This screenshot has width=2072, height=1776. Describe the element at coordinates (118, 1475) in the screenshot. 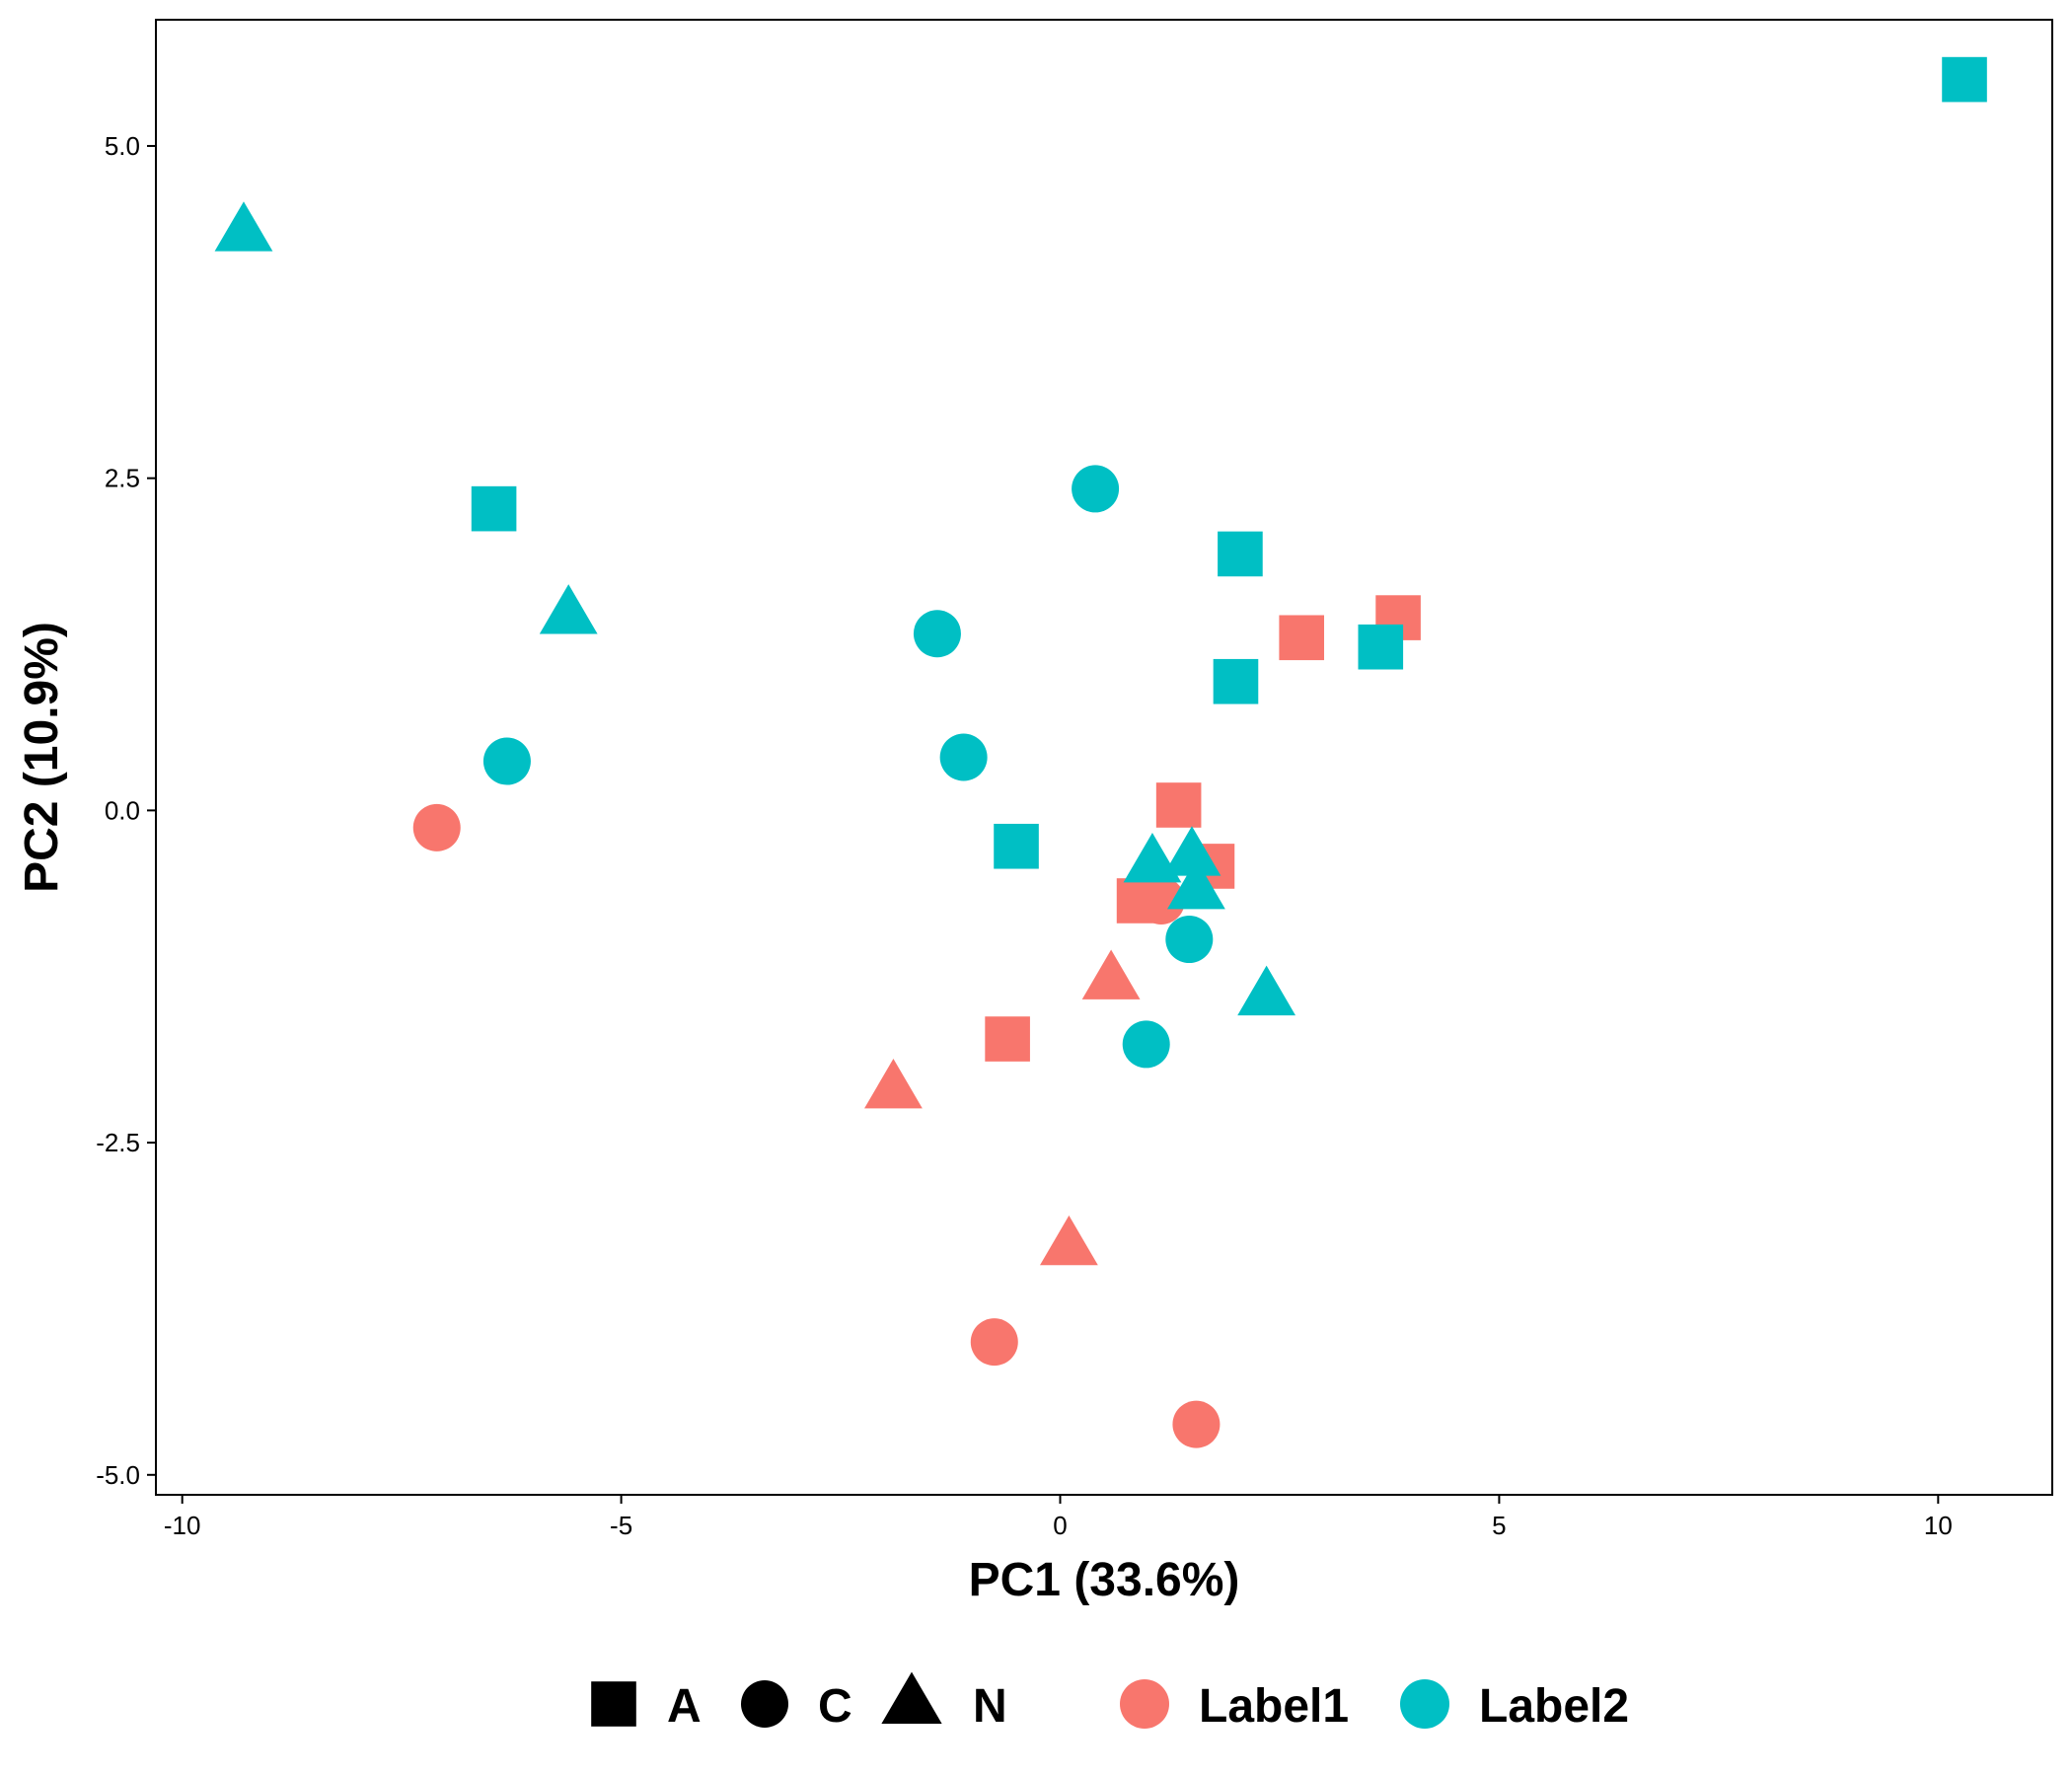

I see `y-tick-label: -5.0` at that location.